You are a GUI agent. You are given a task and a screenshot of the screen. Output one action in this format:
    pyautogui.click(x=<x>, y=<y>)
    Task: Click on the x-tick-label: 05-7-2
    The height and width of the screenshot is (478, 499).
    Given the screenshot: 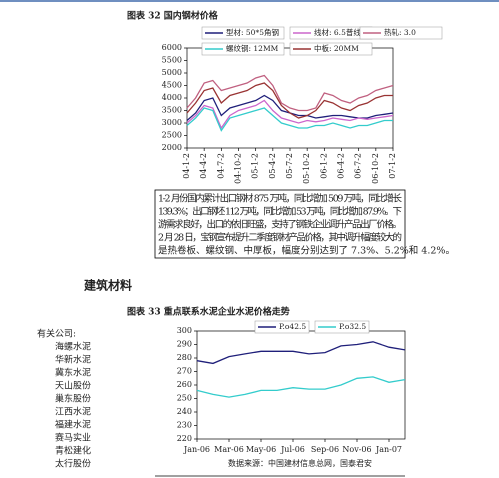 What is the action you would take?
    pyautogui.click(x=289, y=166)
    